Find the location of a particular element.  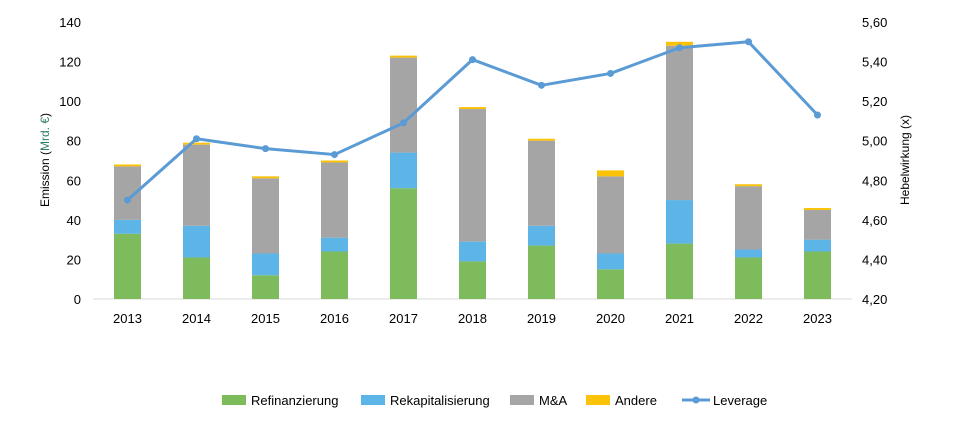

x-tick-label: 2020 is located at coordinates (610, 318).